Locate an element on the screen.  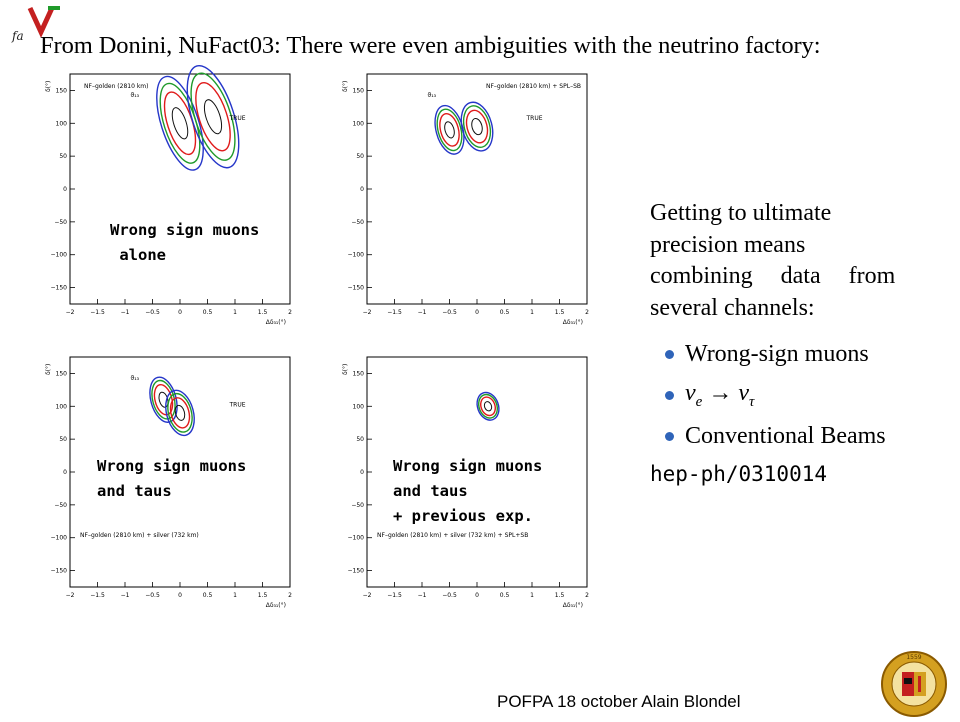
overlay-label: Wrong sign muons and taus + previous exp. is located at coordinates (468, 491).